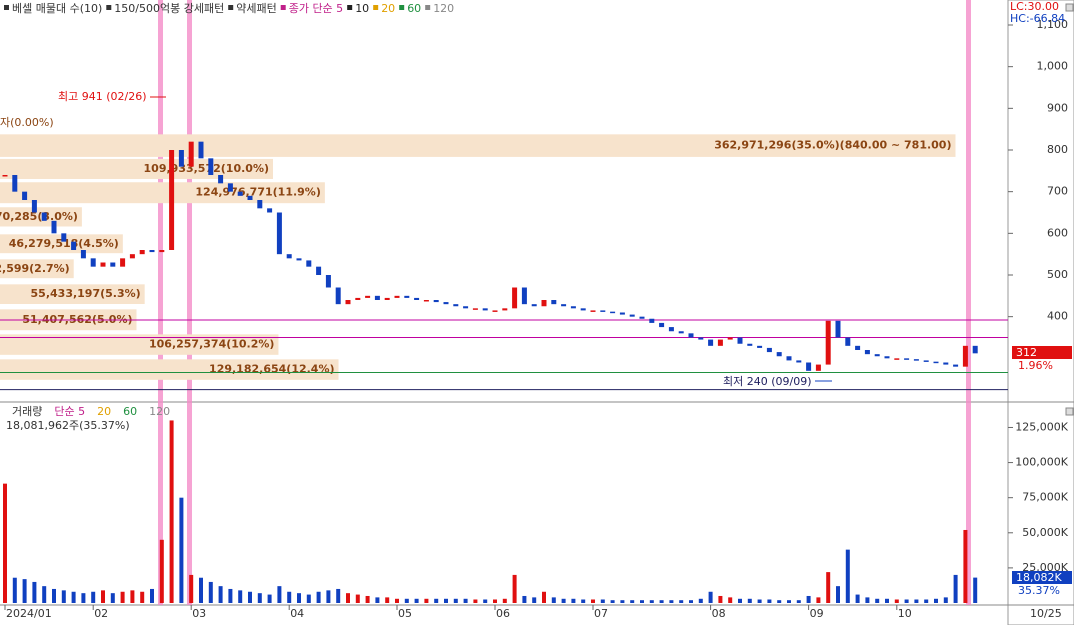 The image size is (1074, 625). I want to click on x-tick-label: 2024/01, so click(29, 613).